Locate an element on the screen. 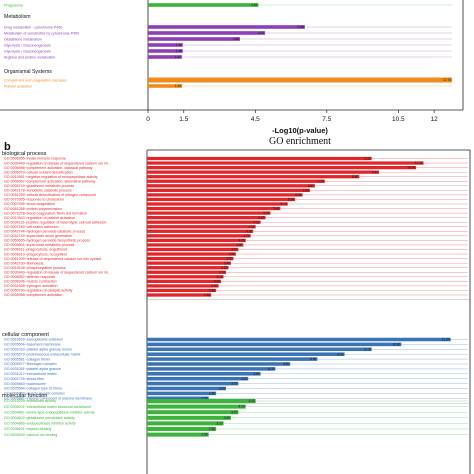 This screenshot has height=474, width=474. panel-b-term-label: GO:0005594~collagen type IX trimer is located at coordinates (33, 389).